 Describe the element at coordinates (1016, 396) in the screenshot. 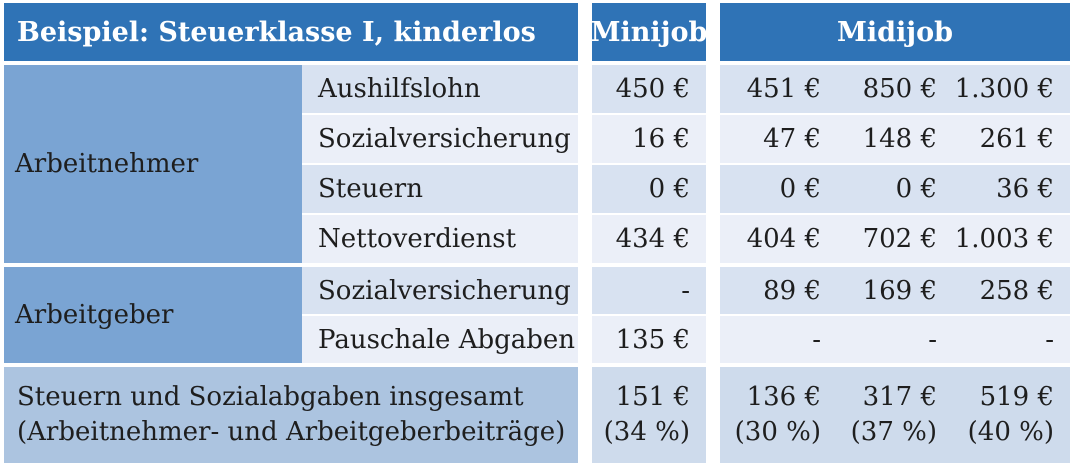

I see `footer-total-midijob-3-amount: 519 €` at that location.